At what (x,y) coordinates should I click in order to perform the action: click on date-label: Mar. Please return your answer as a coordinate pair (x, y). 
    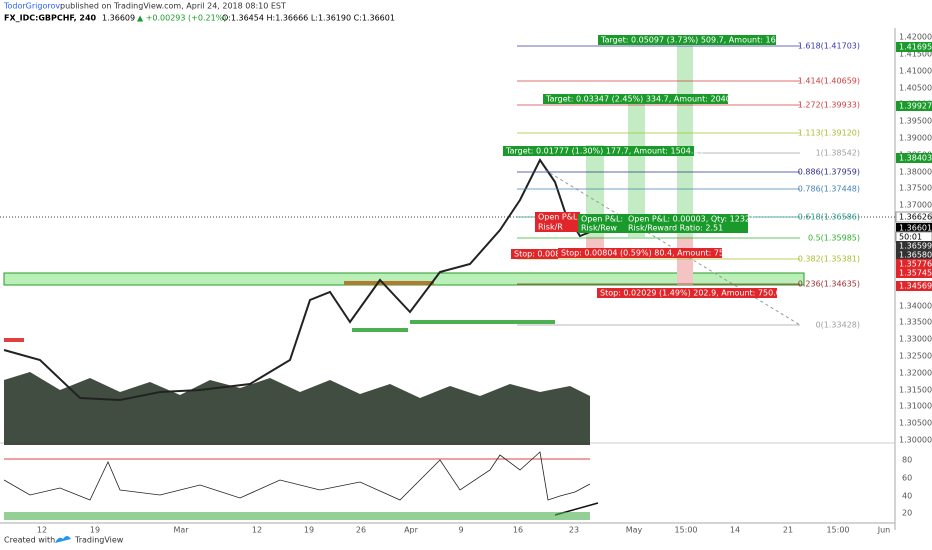
    Looking at the image, I should click on (181, 530).